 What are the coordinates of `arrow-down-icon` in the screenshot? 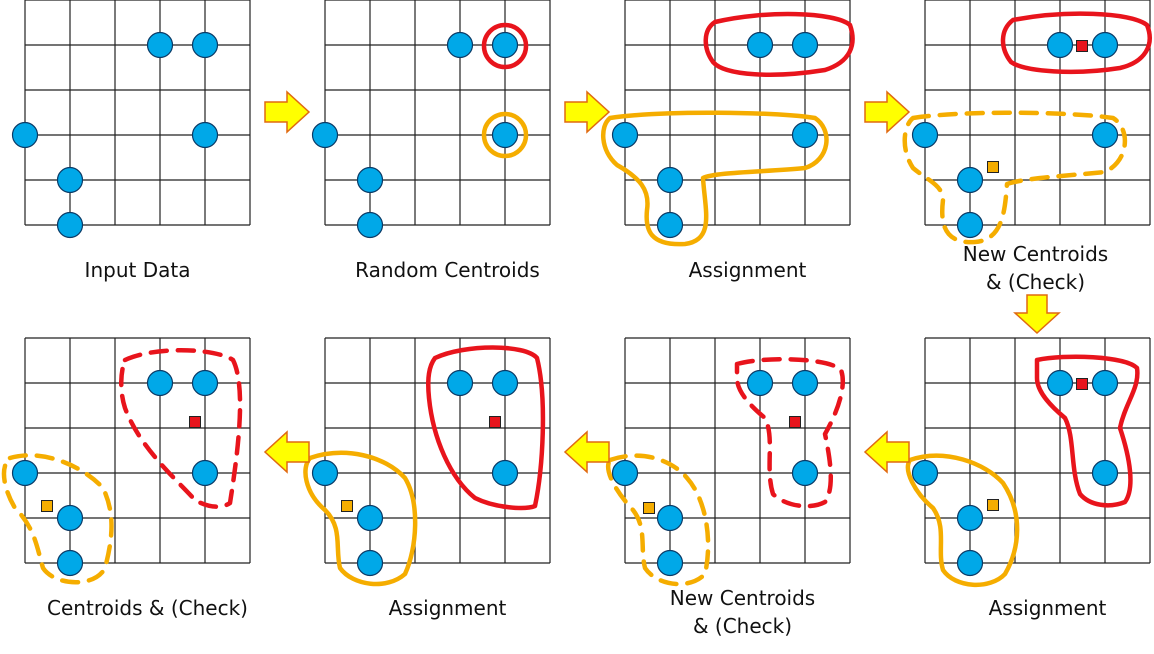 It's located at (1037, 314).